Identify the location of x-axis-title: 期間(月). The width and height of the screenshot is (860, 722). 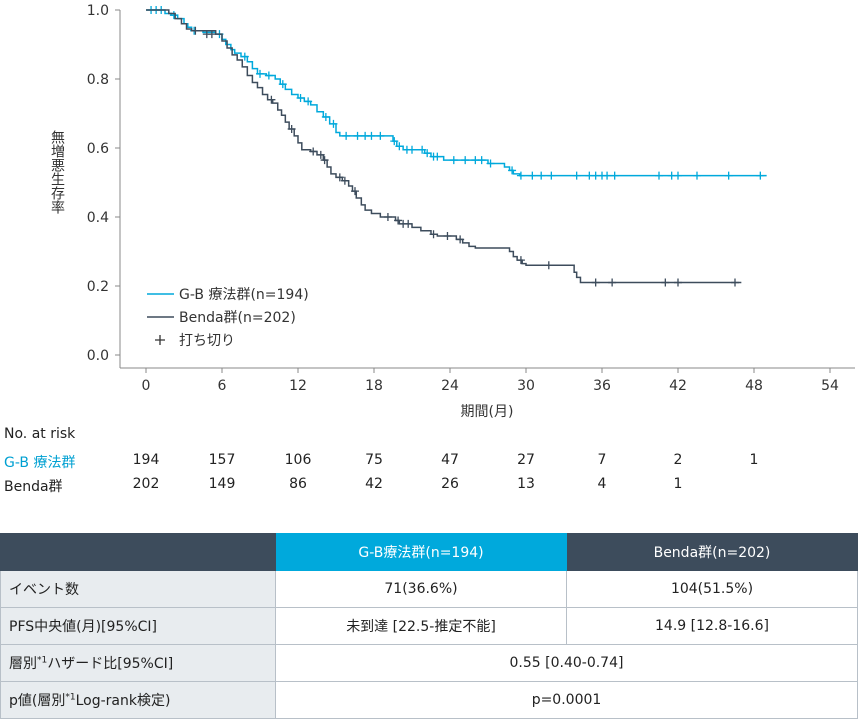
(487, 412).